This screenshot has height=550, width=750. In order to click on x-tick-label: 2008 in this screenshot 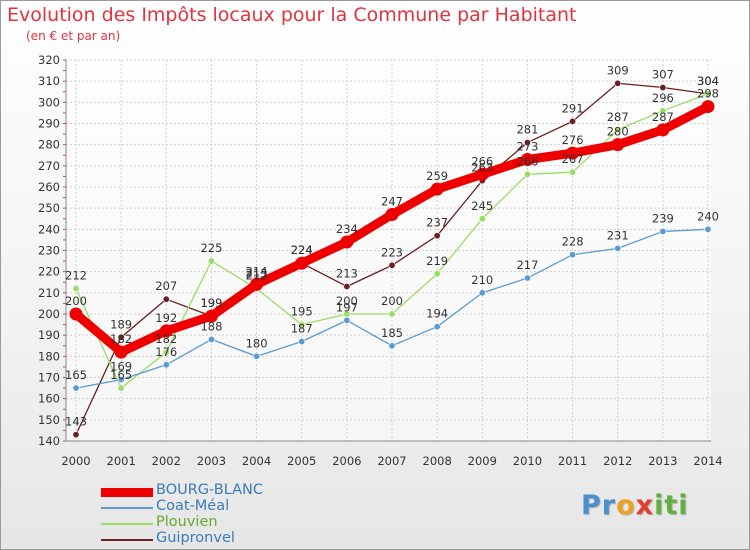, I will do `click(437, 461)`.